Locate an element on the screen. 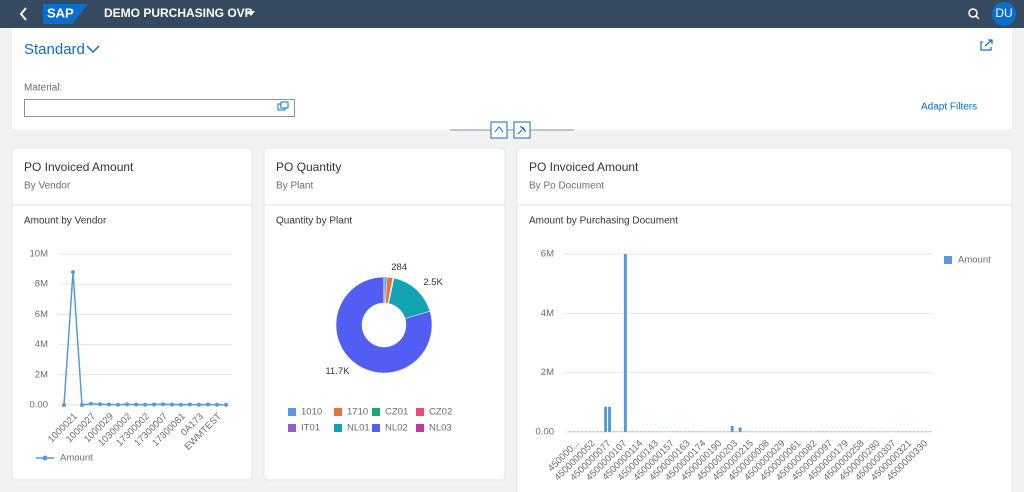 This screenshot has height=492, width=1024. value-help-icon-back is located at coordinates (284, 105).